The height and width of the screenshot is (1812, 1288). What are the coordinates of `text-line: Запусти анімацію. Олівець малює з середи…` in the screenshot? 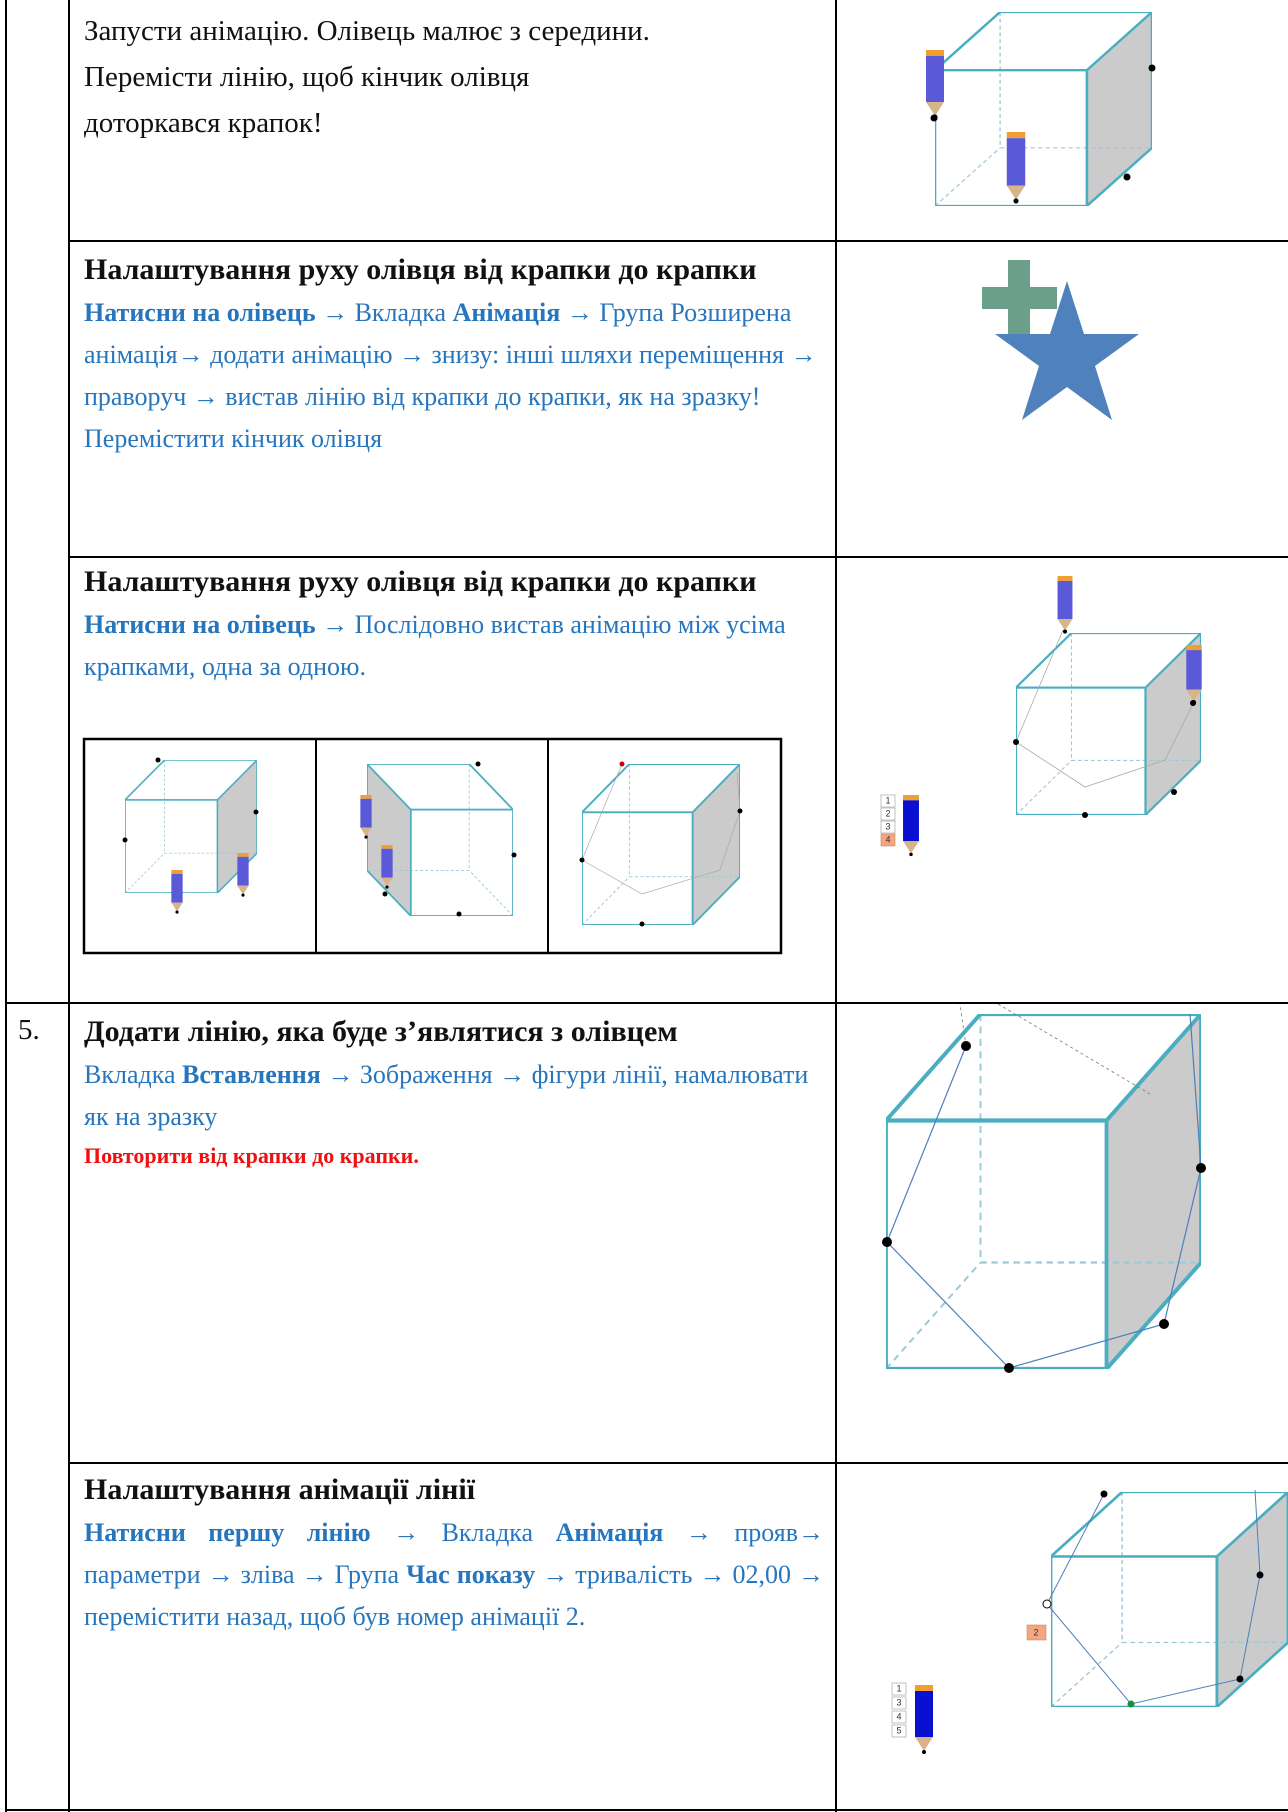 It's located at (367, 31).